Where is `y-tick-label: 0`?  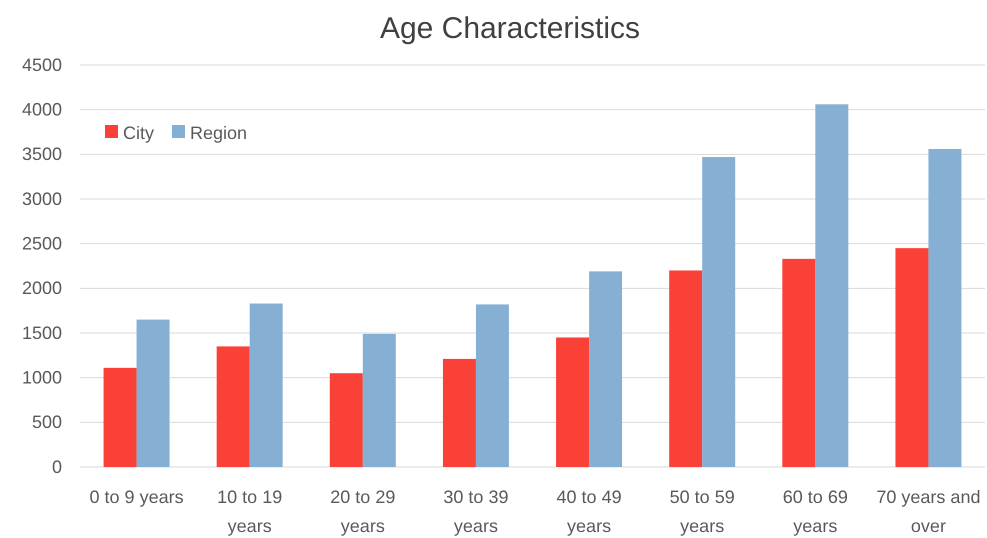 y-tick-label: 0 is located at coordinates (57, 466).